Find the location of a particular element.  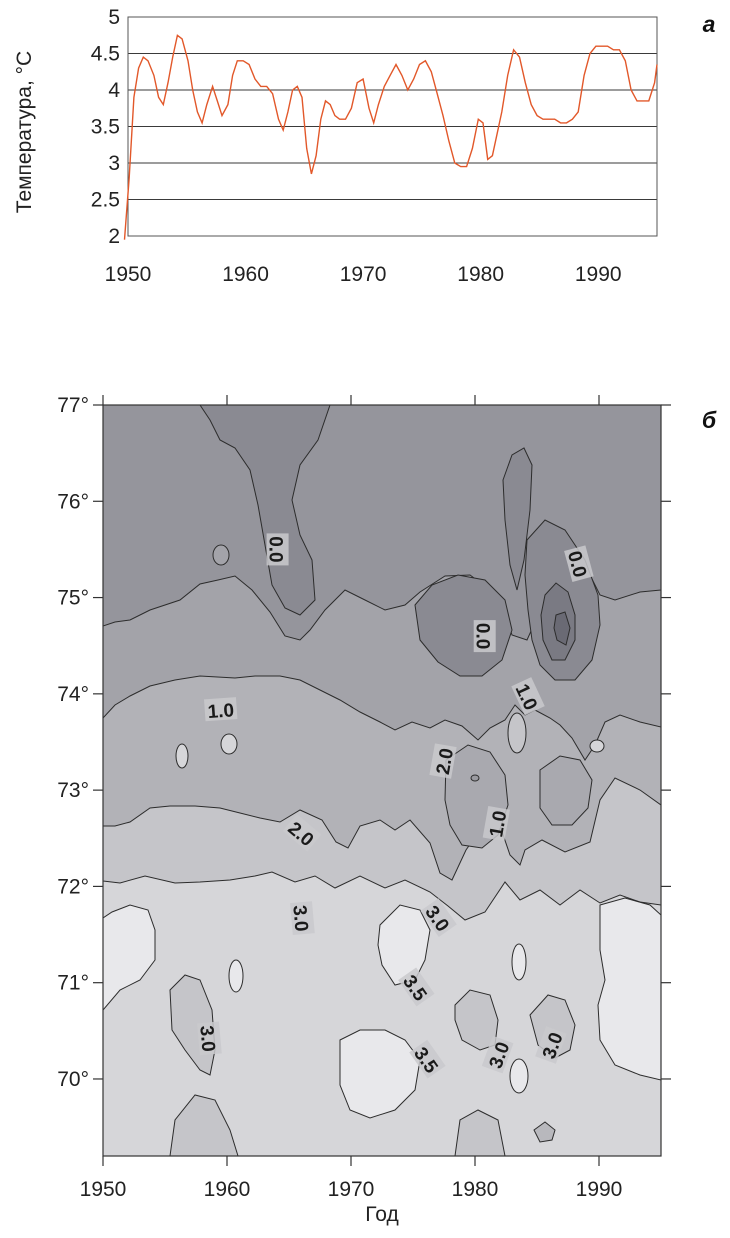

b-x-tick-label: 1980 is located at coordinates (475, 1189).